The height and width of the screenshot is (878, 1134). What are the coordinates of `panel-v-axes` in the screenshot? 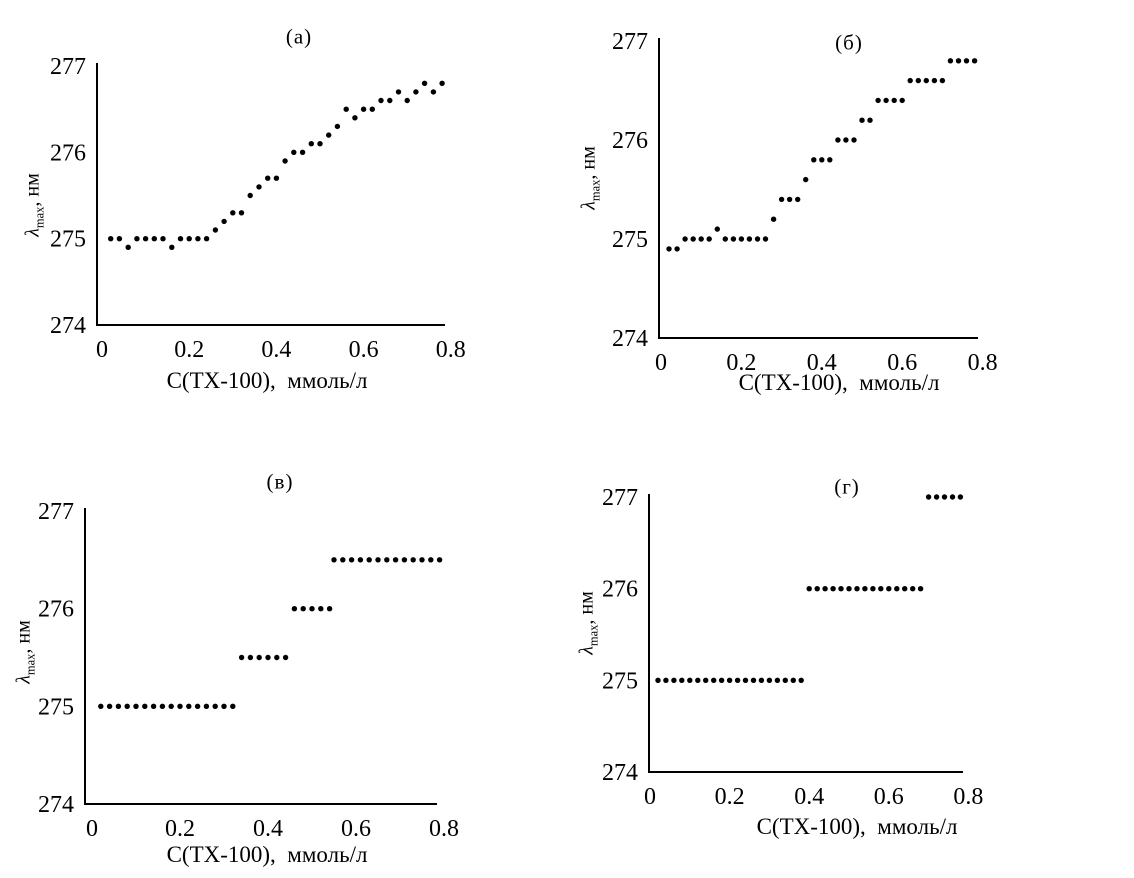 It's located at (260, 657).